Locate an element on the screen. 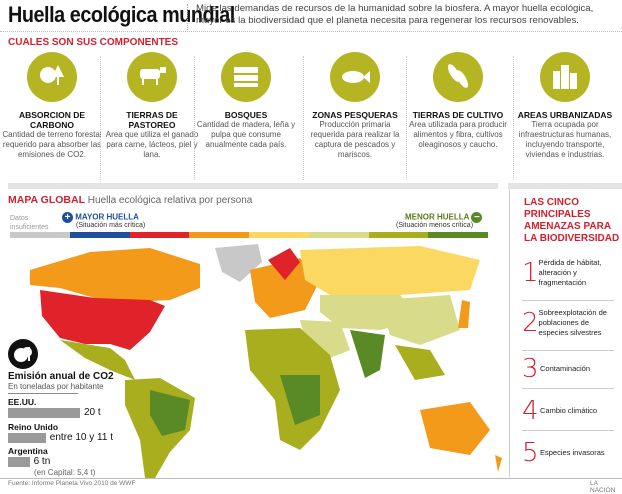  page-title: Huella ecológica mundial is located at coordinates (121, 14).